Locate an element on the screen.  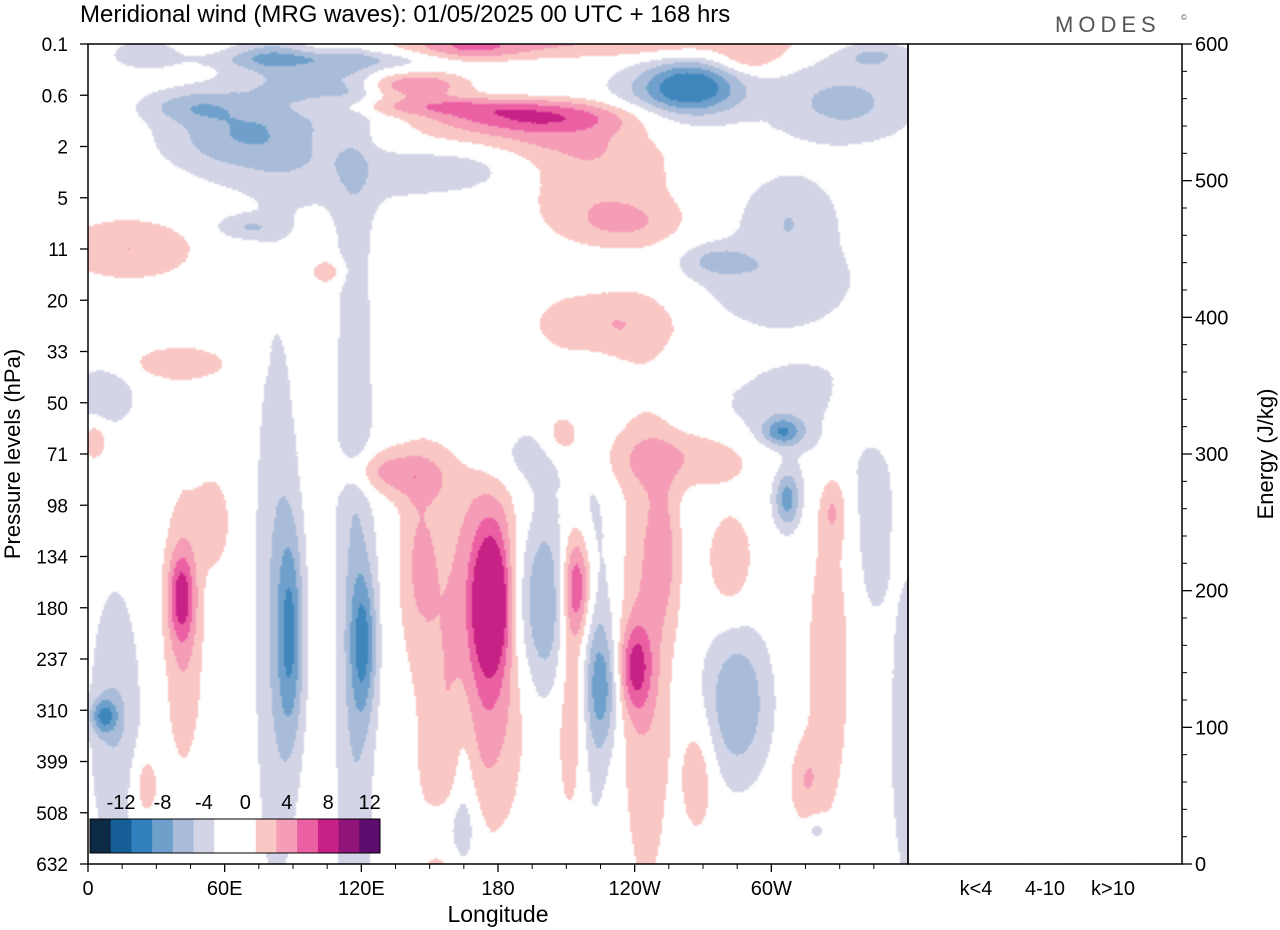
y-tick-label: 310 is located at coordinates (52, 711).